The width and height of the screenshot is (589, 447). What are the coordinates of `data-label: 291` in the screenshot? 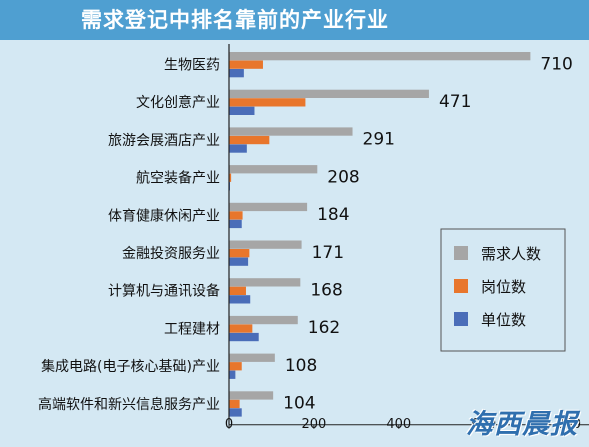 It's located at (379, 140).